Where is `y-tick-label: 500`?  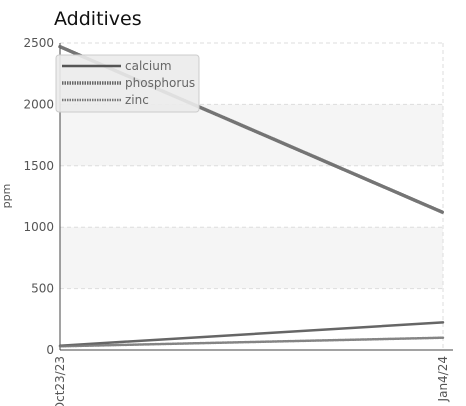 y-tick-label: 500 is located at coordinates (42, 289).